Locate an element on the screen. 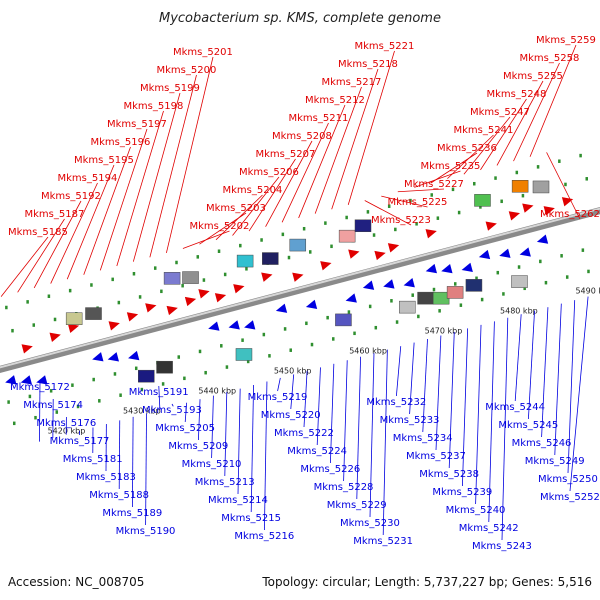 Image resolution: width=600 pixels, height=600 pixels. gene-label-bottom: Mkms_5205 is located at coordinates (185, 428).